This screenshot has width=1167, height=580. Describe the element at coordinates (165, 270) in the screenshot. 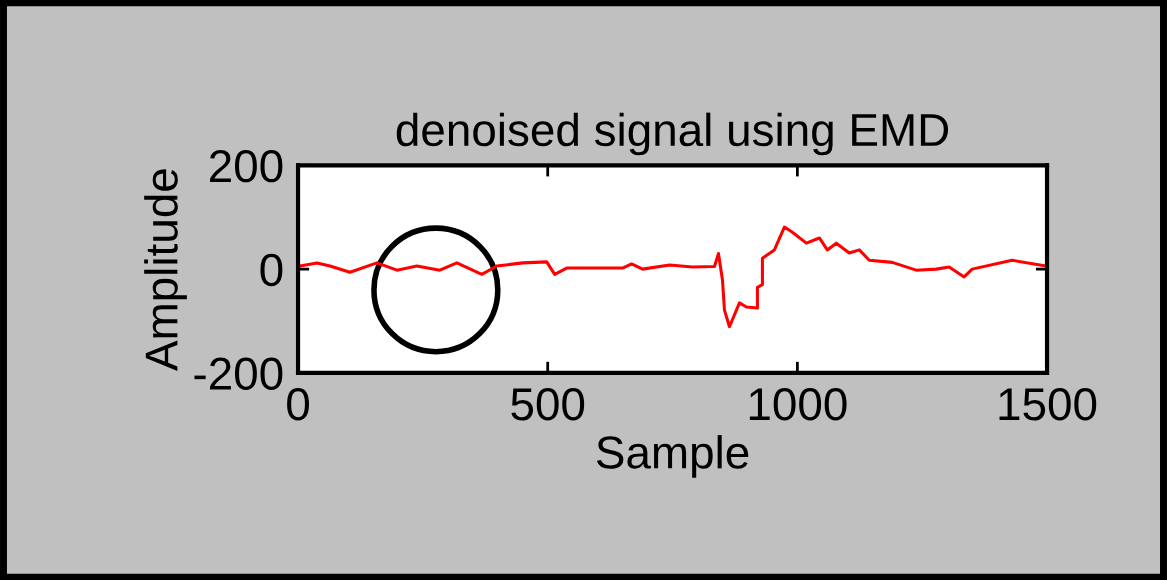

I see `y-axis-title: Amplitude` at that location.